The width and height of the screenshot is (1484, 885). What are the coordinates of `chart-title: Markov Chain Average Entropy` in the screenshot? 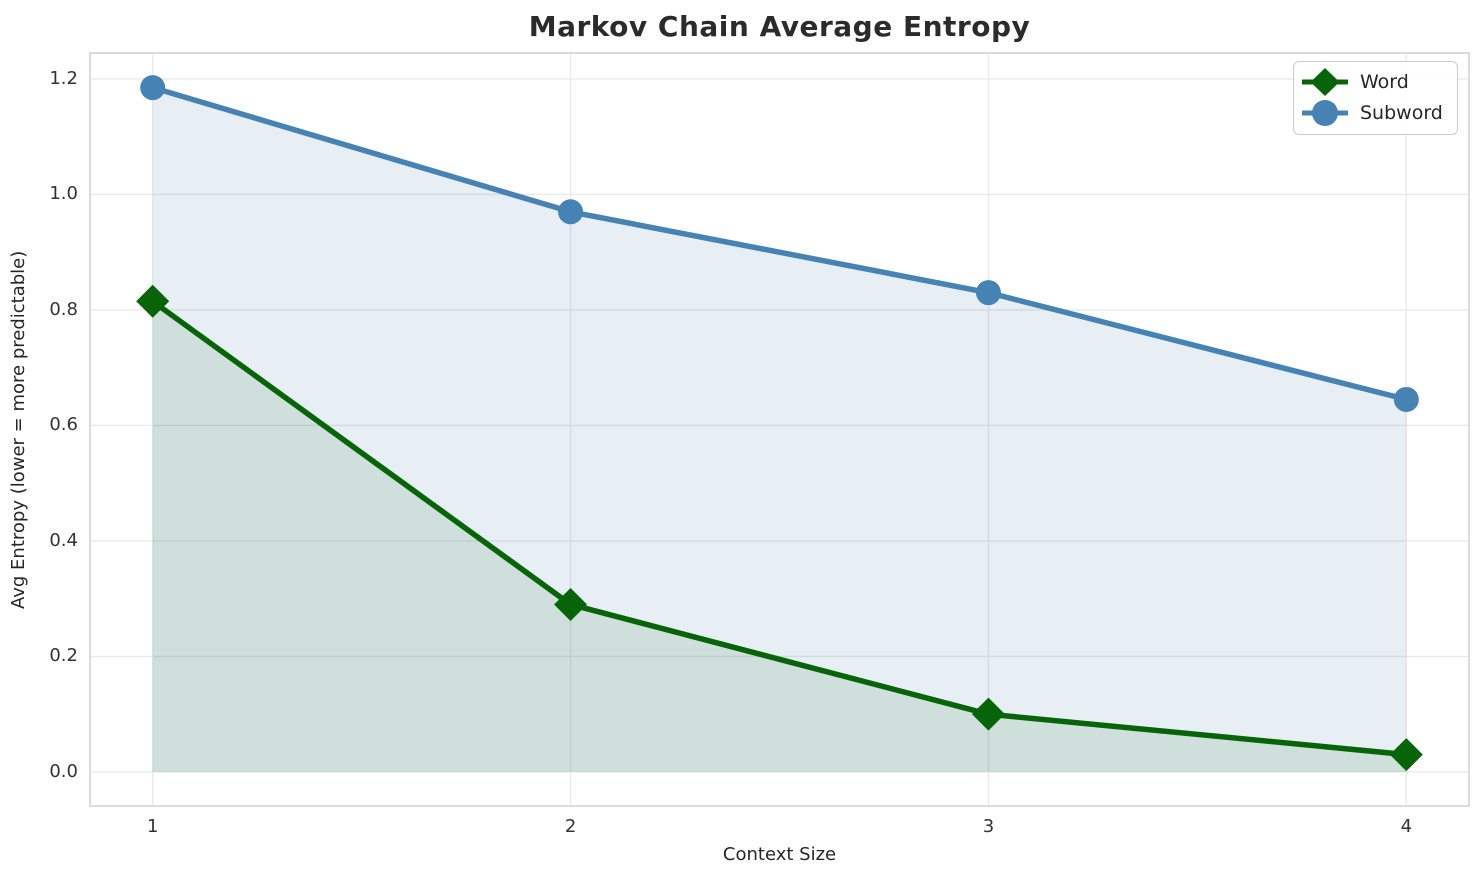 It's located at (779, 26).